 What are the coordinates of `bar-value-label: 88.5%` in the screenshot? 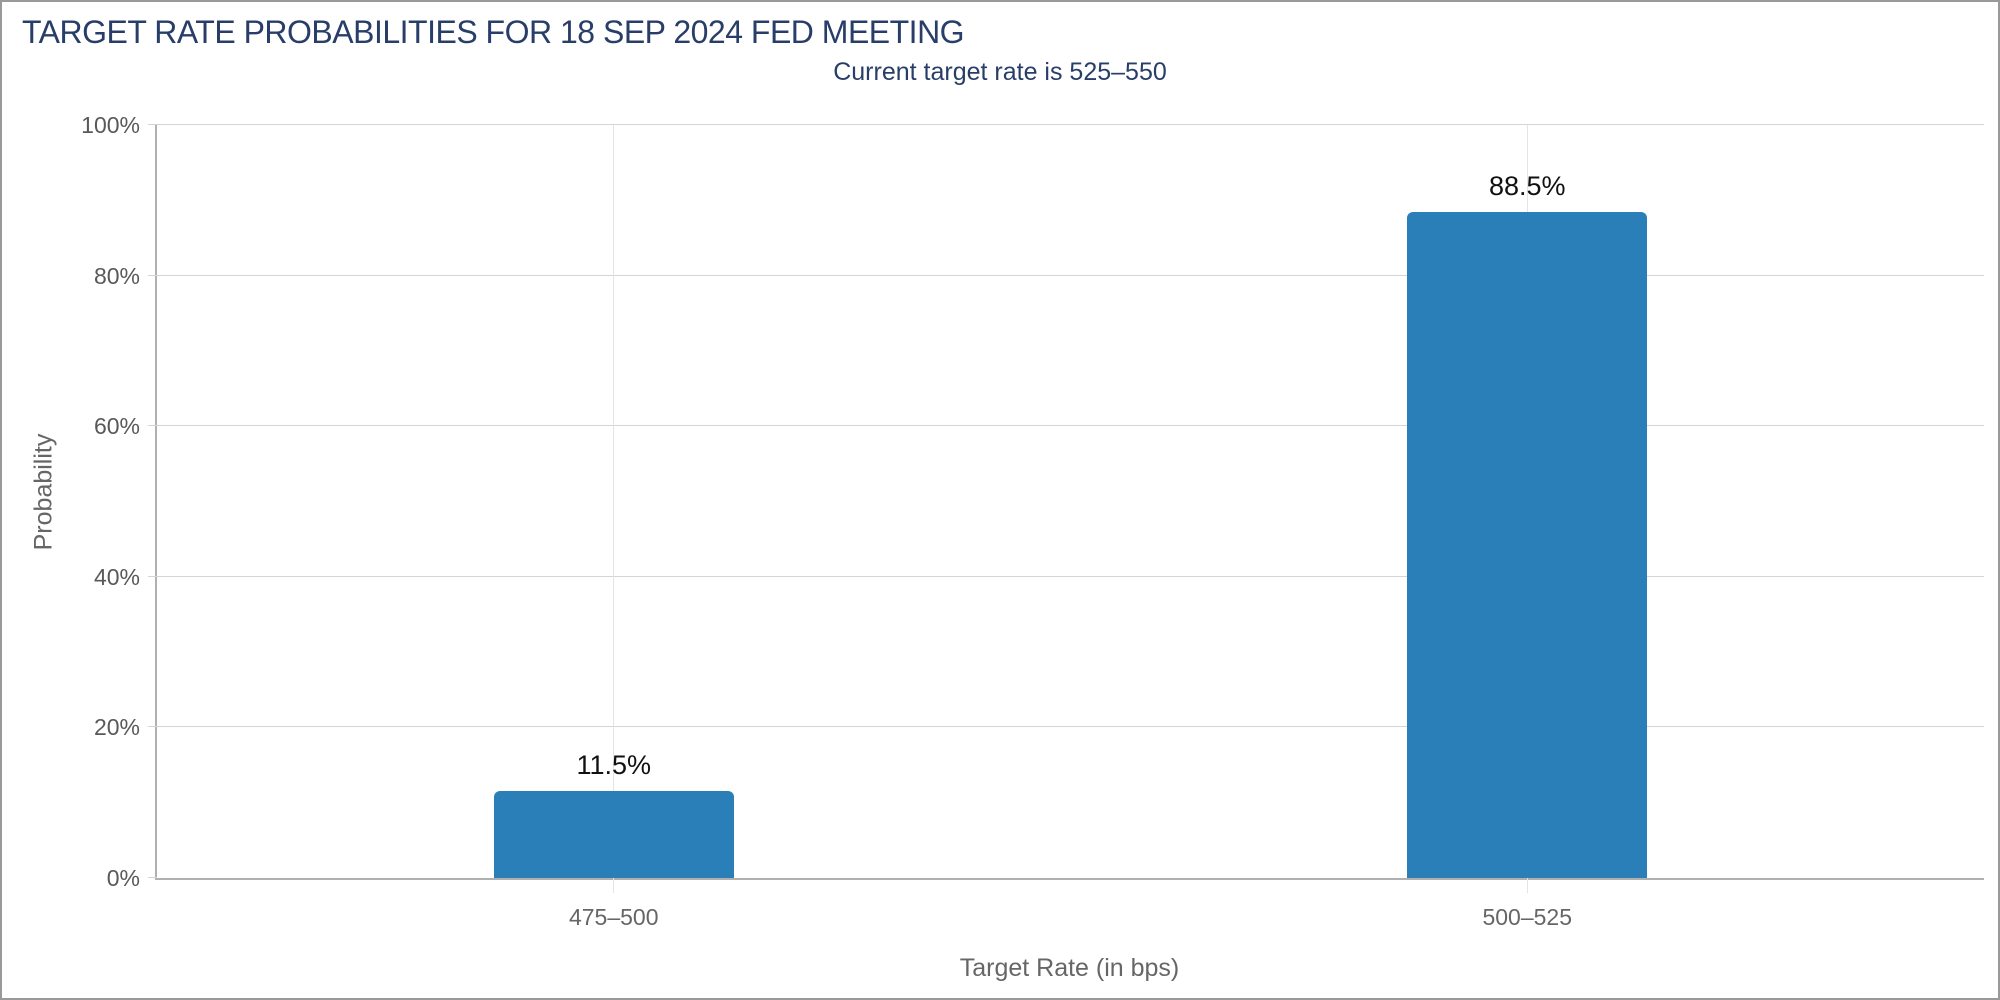 It's located at (1527, 185).